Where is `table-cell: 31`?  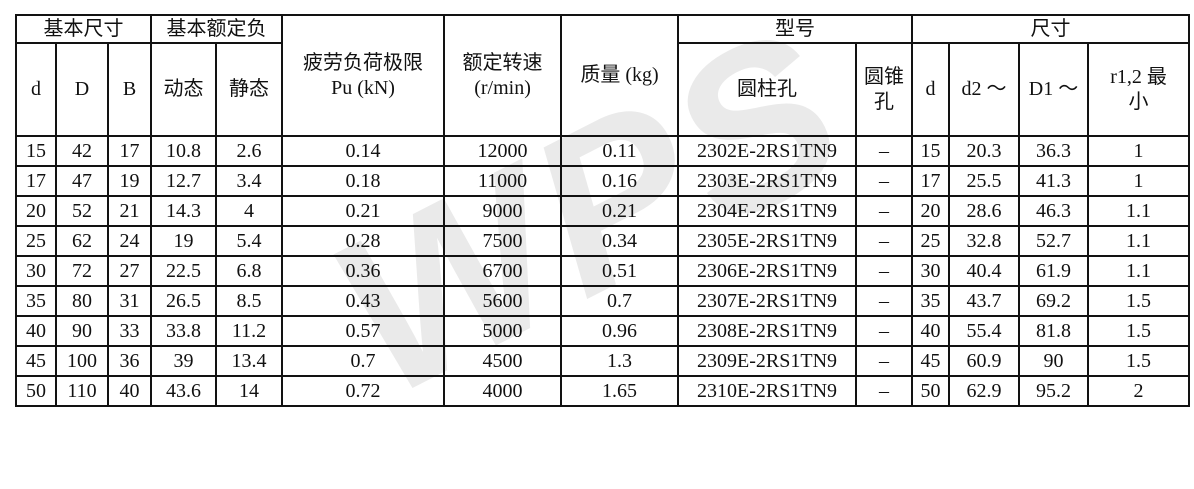
table-cell: 31 is located at coordinates (129, 301).